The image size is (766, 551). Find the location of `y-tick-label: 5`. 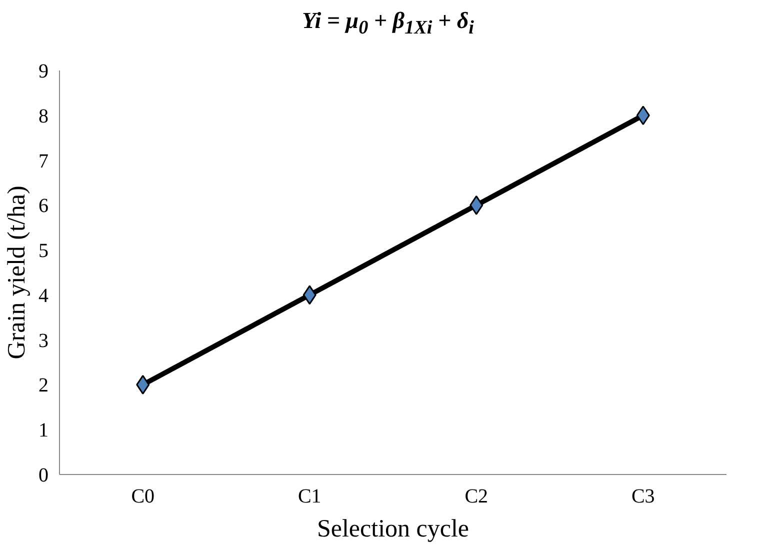

y-tick-label: 5 is located at coordinates (43, 251).